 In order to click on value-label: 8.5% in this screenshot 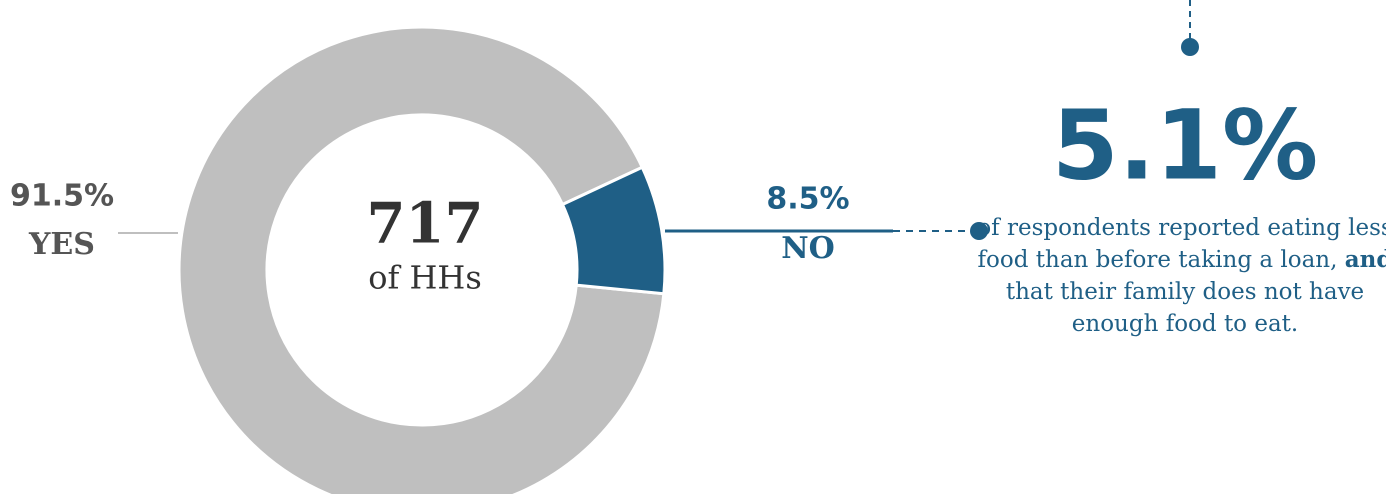, I will do `click(807, 199)`.